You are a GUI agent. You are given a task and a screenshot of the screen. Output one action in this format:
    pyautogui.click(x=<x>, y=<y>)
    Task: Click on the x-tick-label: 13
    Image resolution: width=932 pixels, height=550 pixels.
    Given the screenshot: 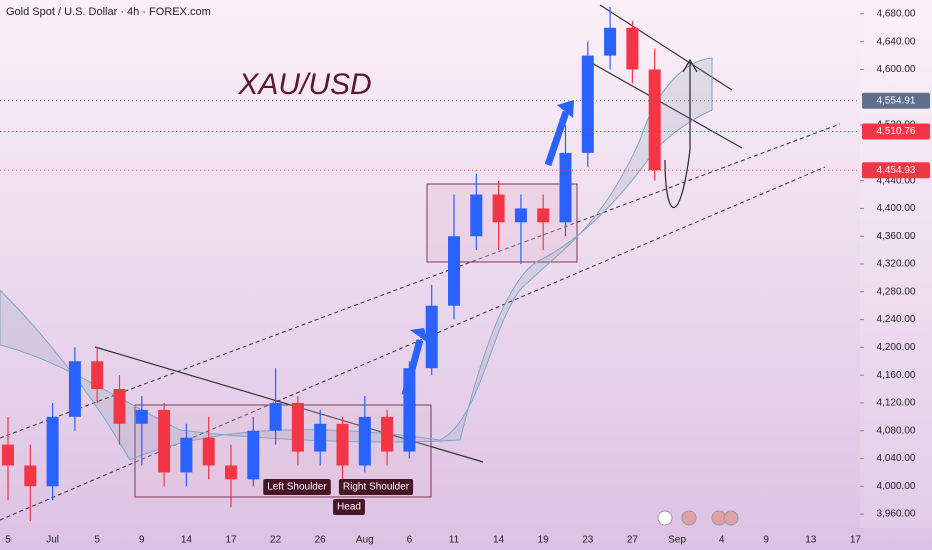 What is the action you would take?
    pyautogui.click(x=811, y=540)
    